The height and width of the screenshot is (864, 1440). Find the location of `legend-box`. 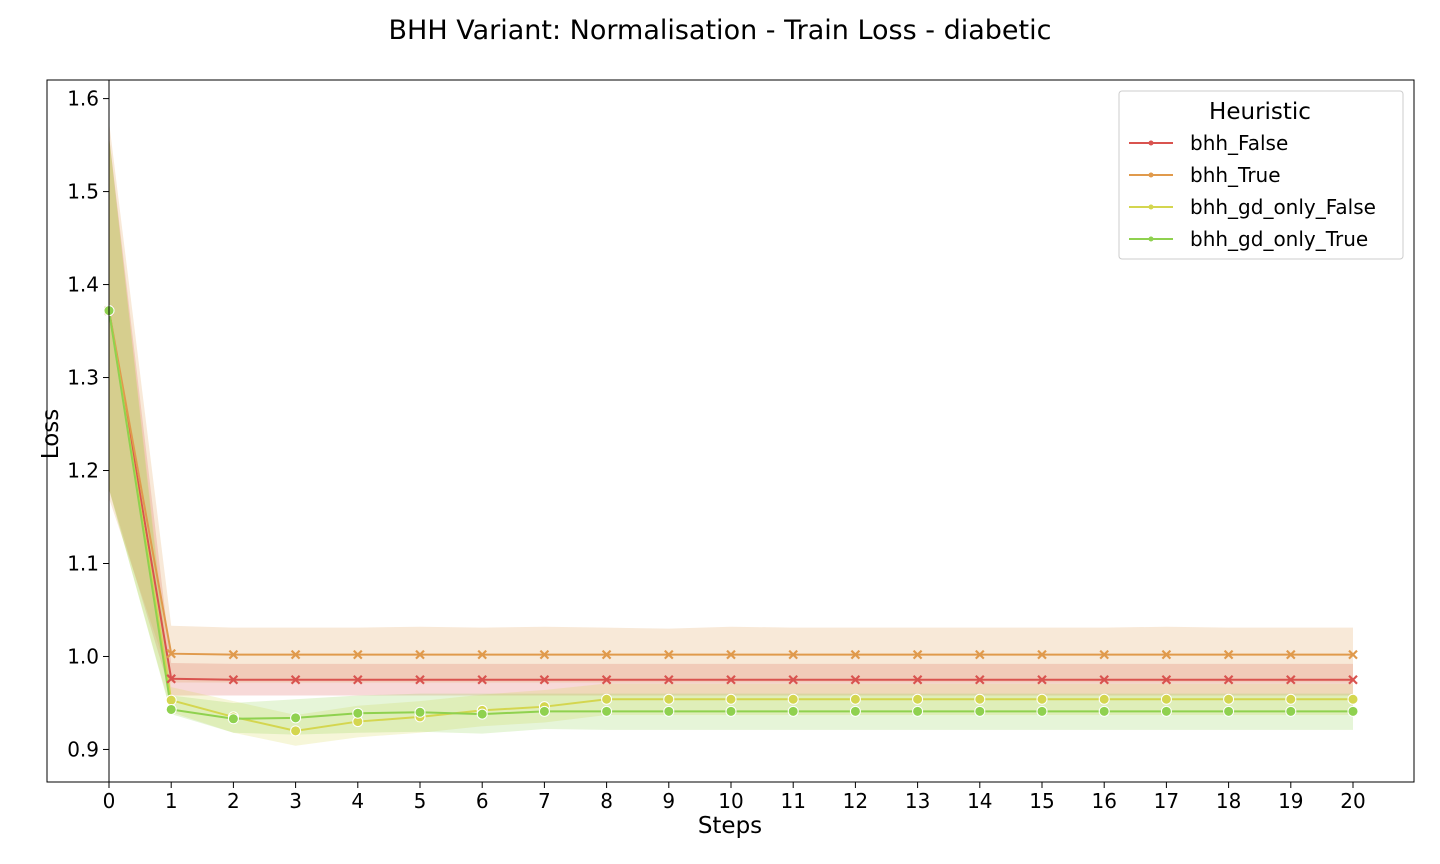

legend-box is located at coordinates (1261, 175).